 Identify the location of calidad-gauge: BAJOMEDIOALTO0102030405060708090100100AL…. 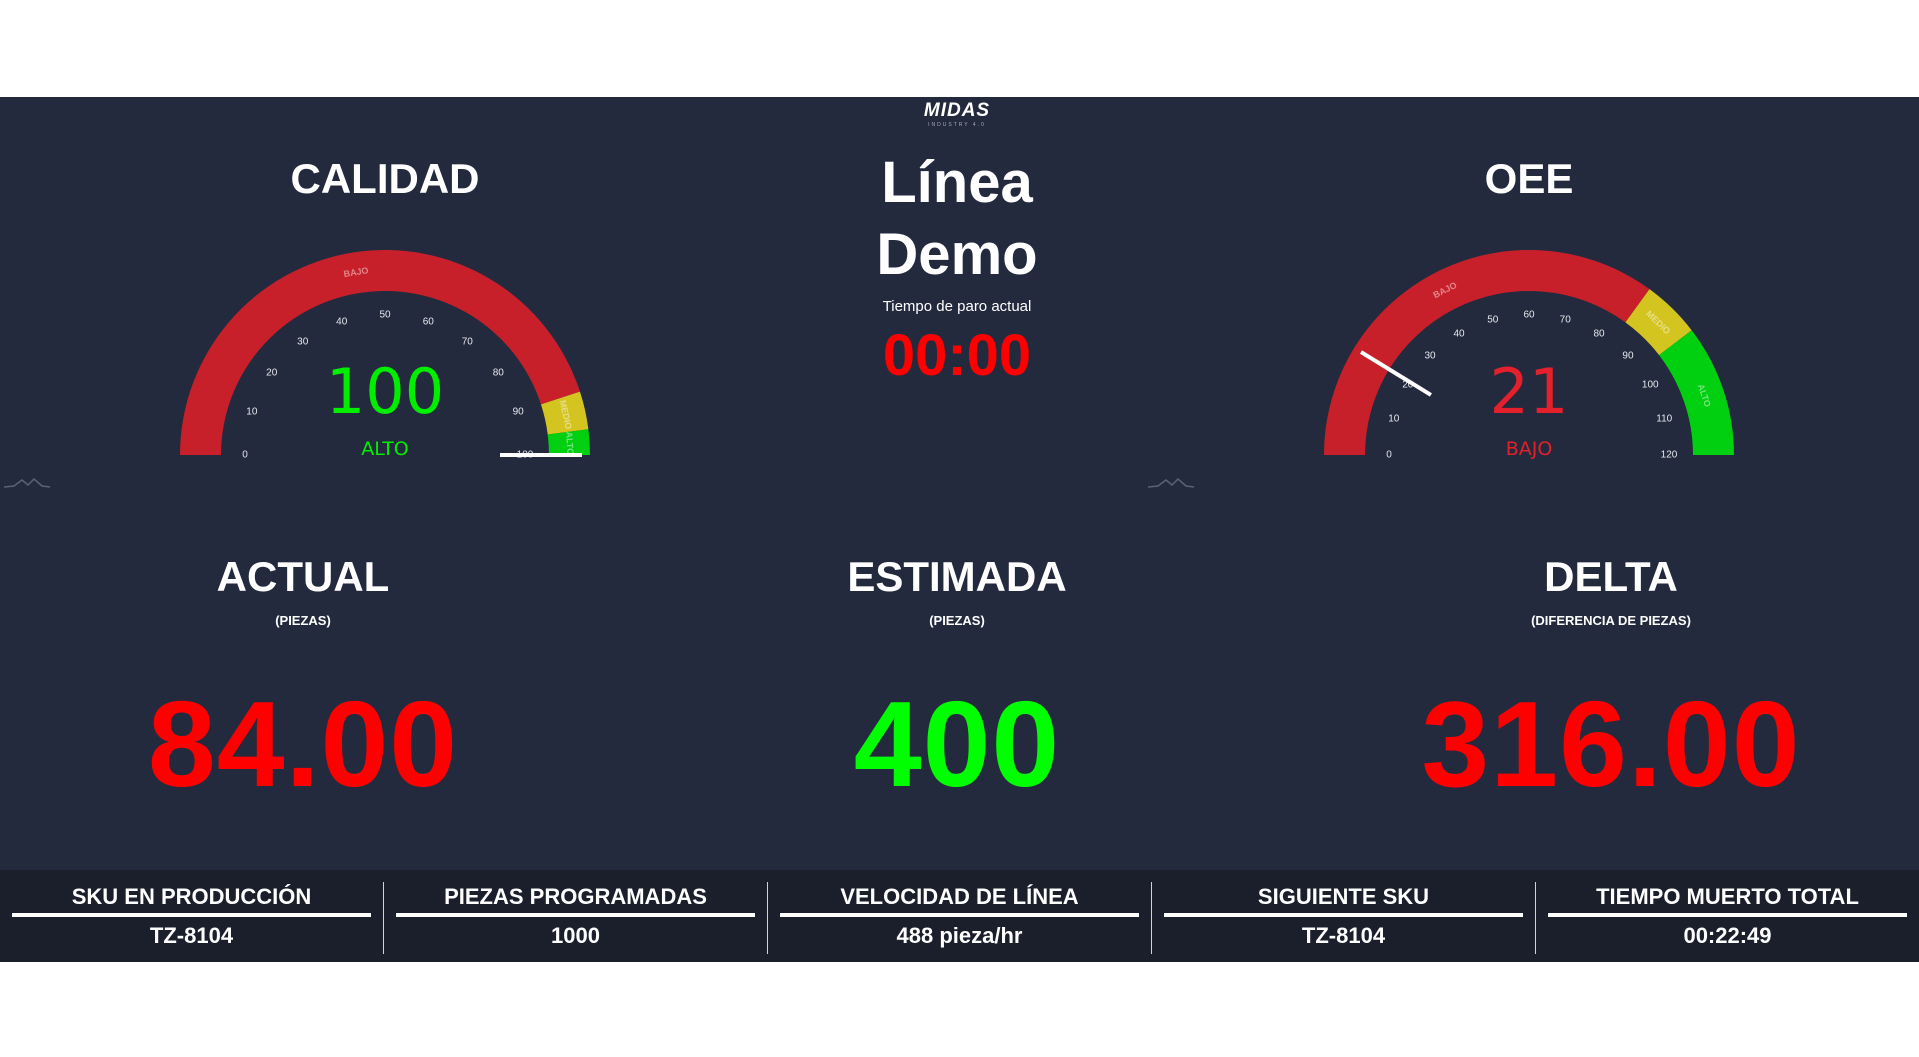
(385, 355).